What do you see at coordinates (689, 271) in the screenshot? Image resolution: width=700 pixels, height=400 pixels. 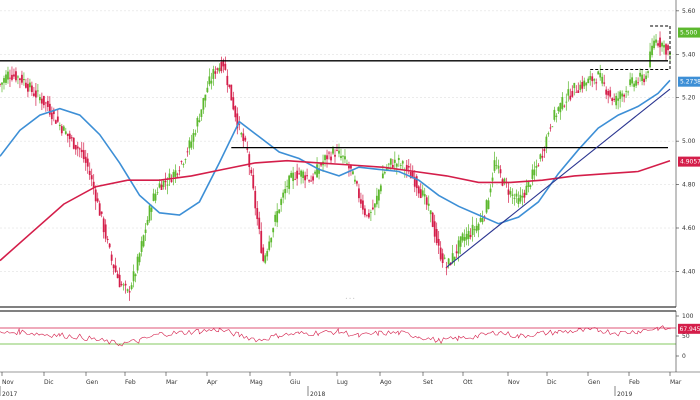 I see `y-tick-label: 4.40` at bounding box center [689, 271].